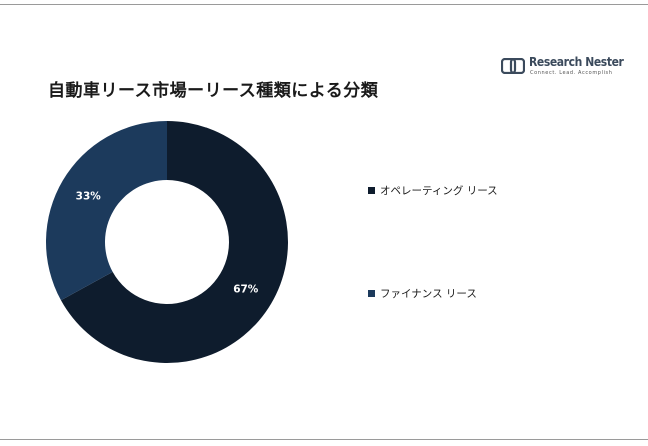  Describe the element at coordinates (513, 66) in the screenshot. I see `logo-mark-icon` at that location.